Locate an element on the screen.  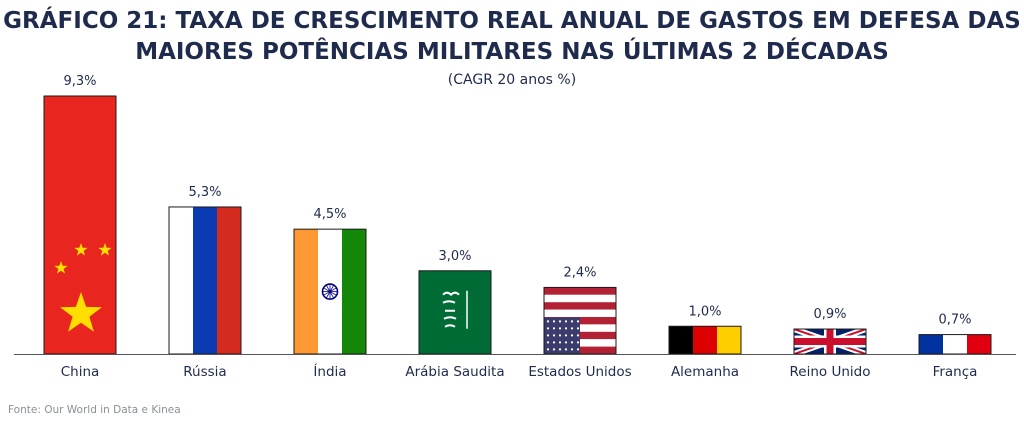
data-label: 3,0% is located at coordinates (454, 256).